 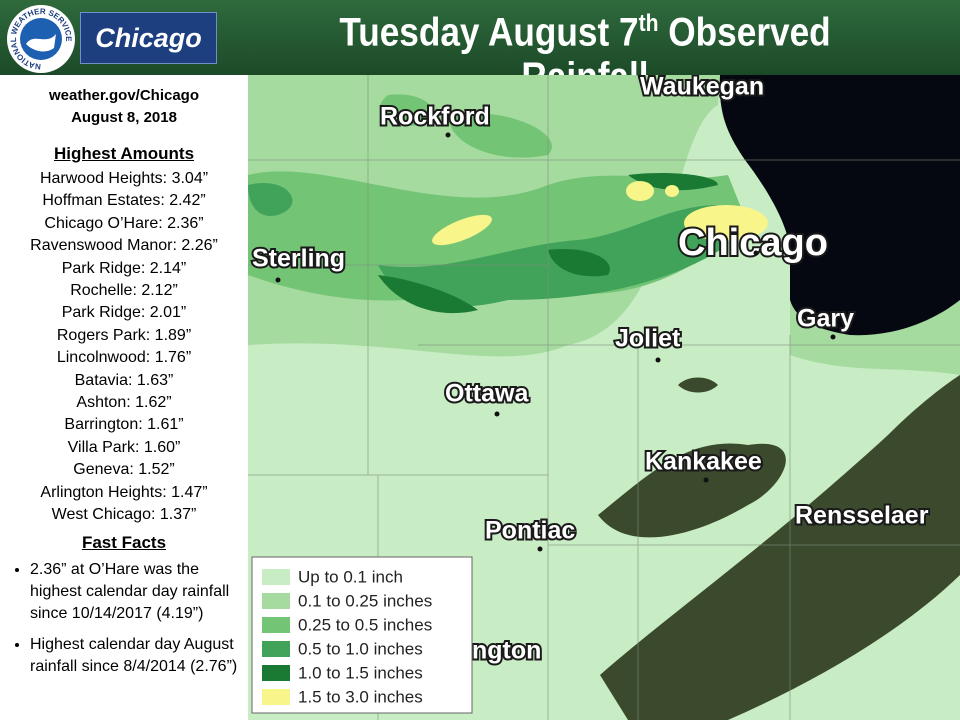 I want to click on amount: Lincolnwood: 1.76”, so click(x=124, y=358).